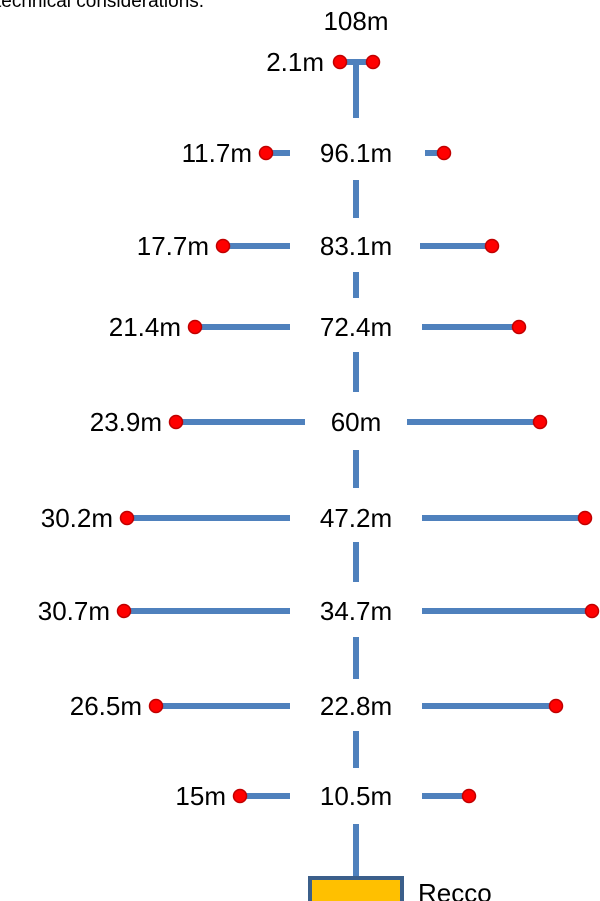 The height and width of the screenshot is (901, 600). I want to click on span-label: 30.7m, so click(74, 611).